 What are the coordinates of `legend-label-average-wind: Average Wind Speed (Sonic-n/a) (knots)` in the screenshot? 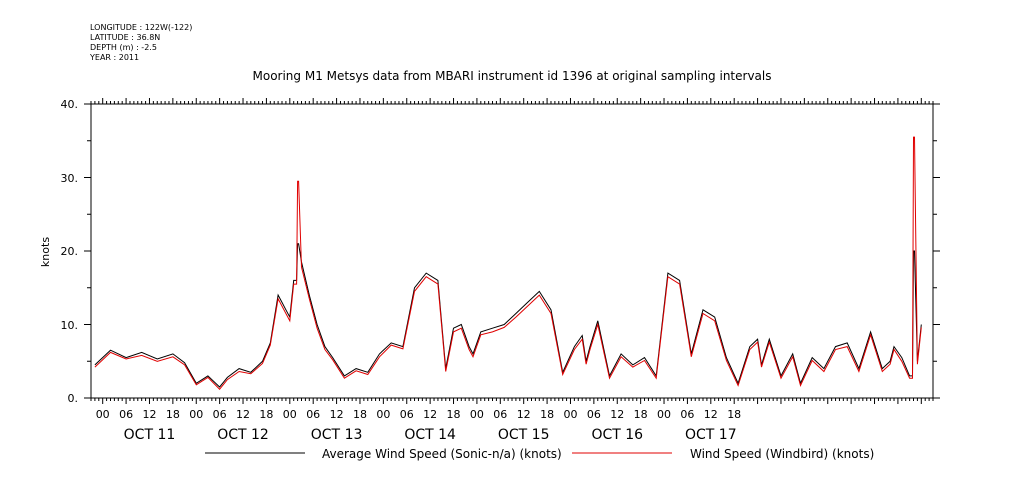 It's located at (442, 454).